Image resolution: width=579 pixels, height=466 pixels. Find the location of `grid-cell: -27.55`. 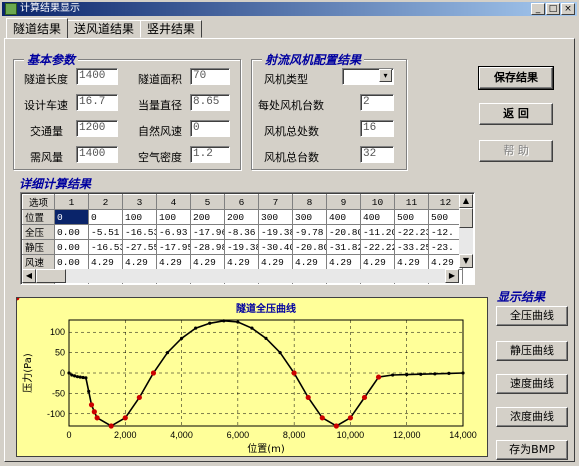

grid-cell: -27.55 is located at coordinates (139, 247).